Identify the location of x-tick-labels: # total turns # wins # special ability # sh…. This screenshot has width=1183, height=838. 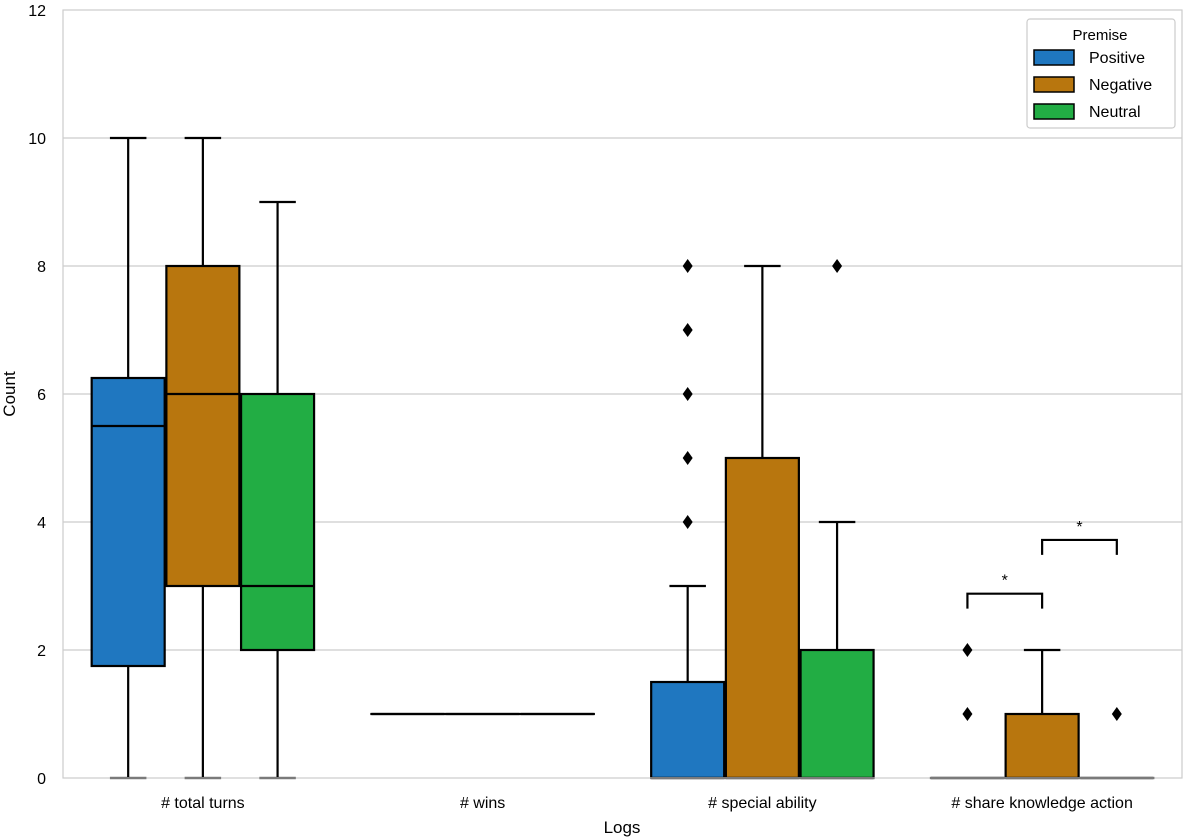
(647, 803).